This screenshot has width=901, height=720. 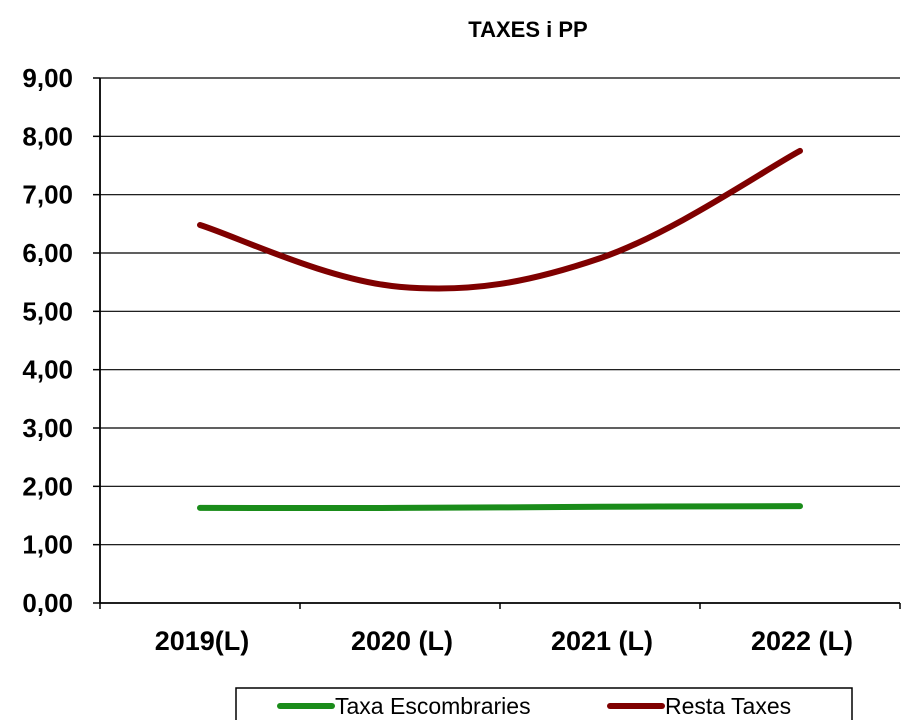 I want to click on y-axis-tick-labels: 0,00 1,00 2,00 3,00 4,00 5,00 6,00 7,00 8,00 9,00, so click(x=47, y=340).